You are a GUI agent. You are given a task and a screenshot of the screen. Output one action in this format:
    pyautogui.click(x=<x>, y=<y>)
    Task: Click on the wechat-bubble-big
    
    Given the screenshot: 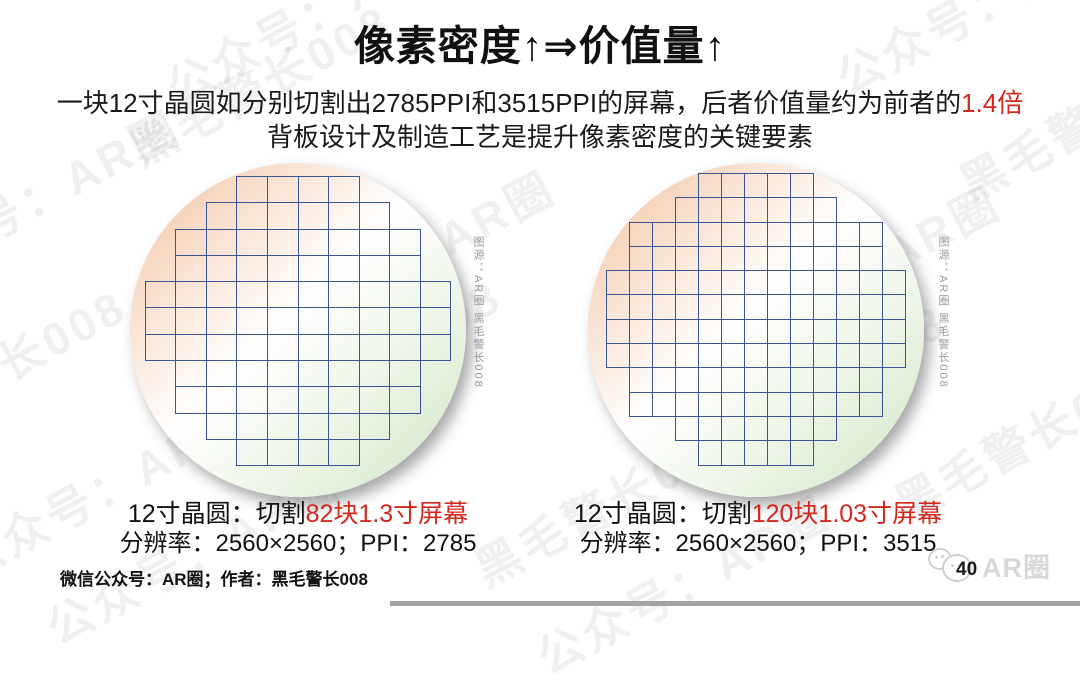 What is the action you would take?
    pyautogui.click(x=957, y=568)
    